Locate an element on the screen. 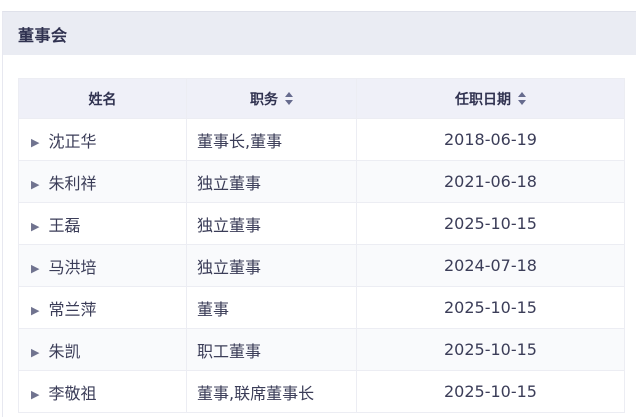 The image size is (636, 417). appointment-date-cell: 2018-06-19 is located at coordinates (490, 139).